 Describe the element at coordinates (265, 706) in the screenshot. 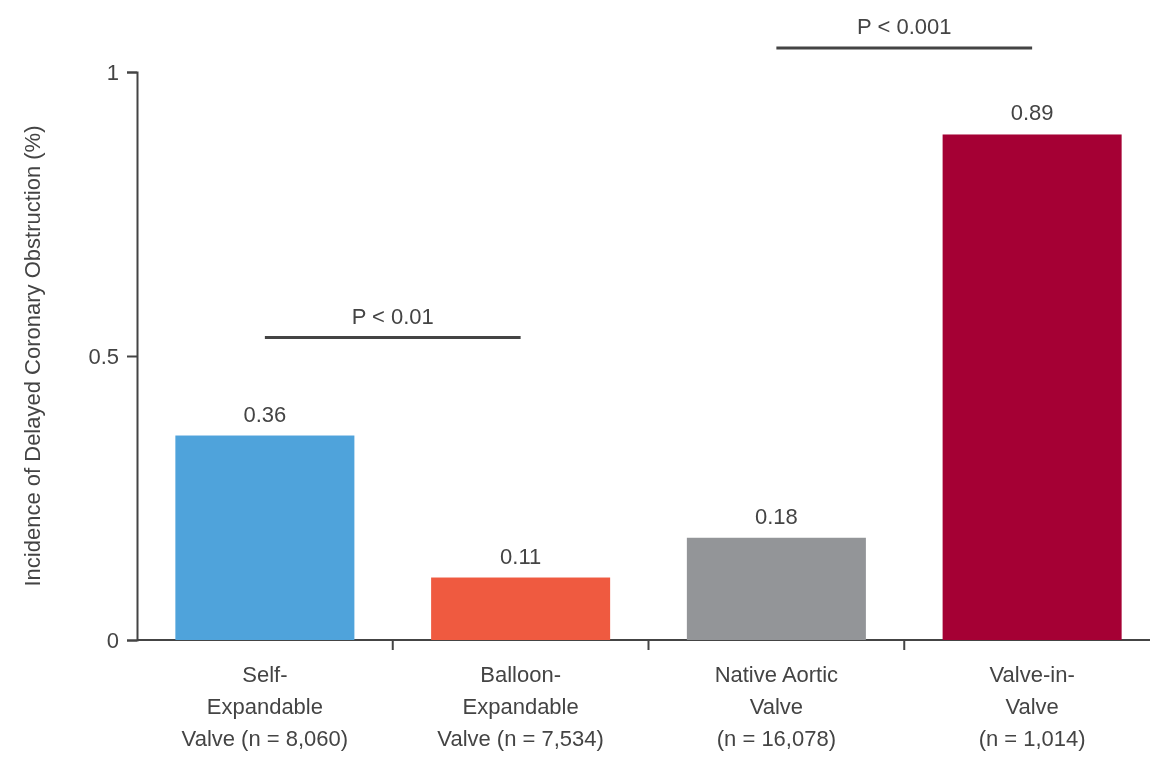

I see `x-tick-label: Self- Expandable Valve (n = 8,060)` at that location.